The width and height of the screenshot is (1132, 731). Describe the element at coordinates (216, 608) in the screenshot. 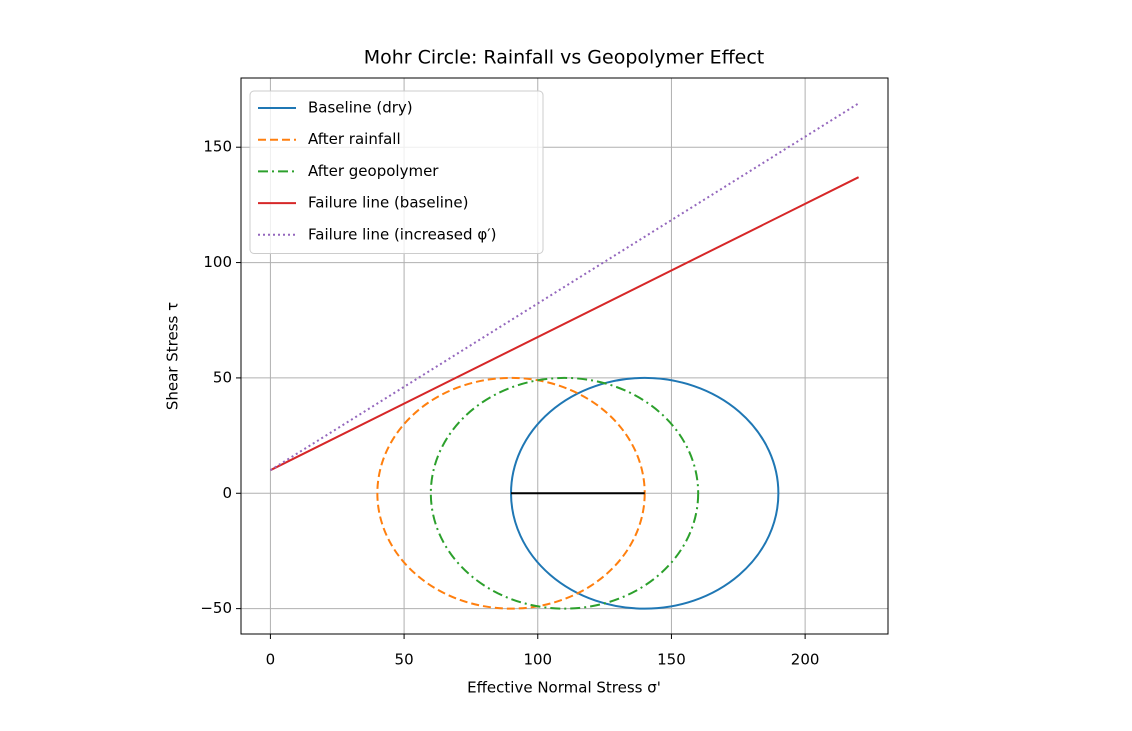

I see `y-tick-label: −50` at that location.